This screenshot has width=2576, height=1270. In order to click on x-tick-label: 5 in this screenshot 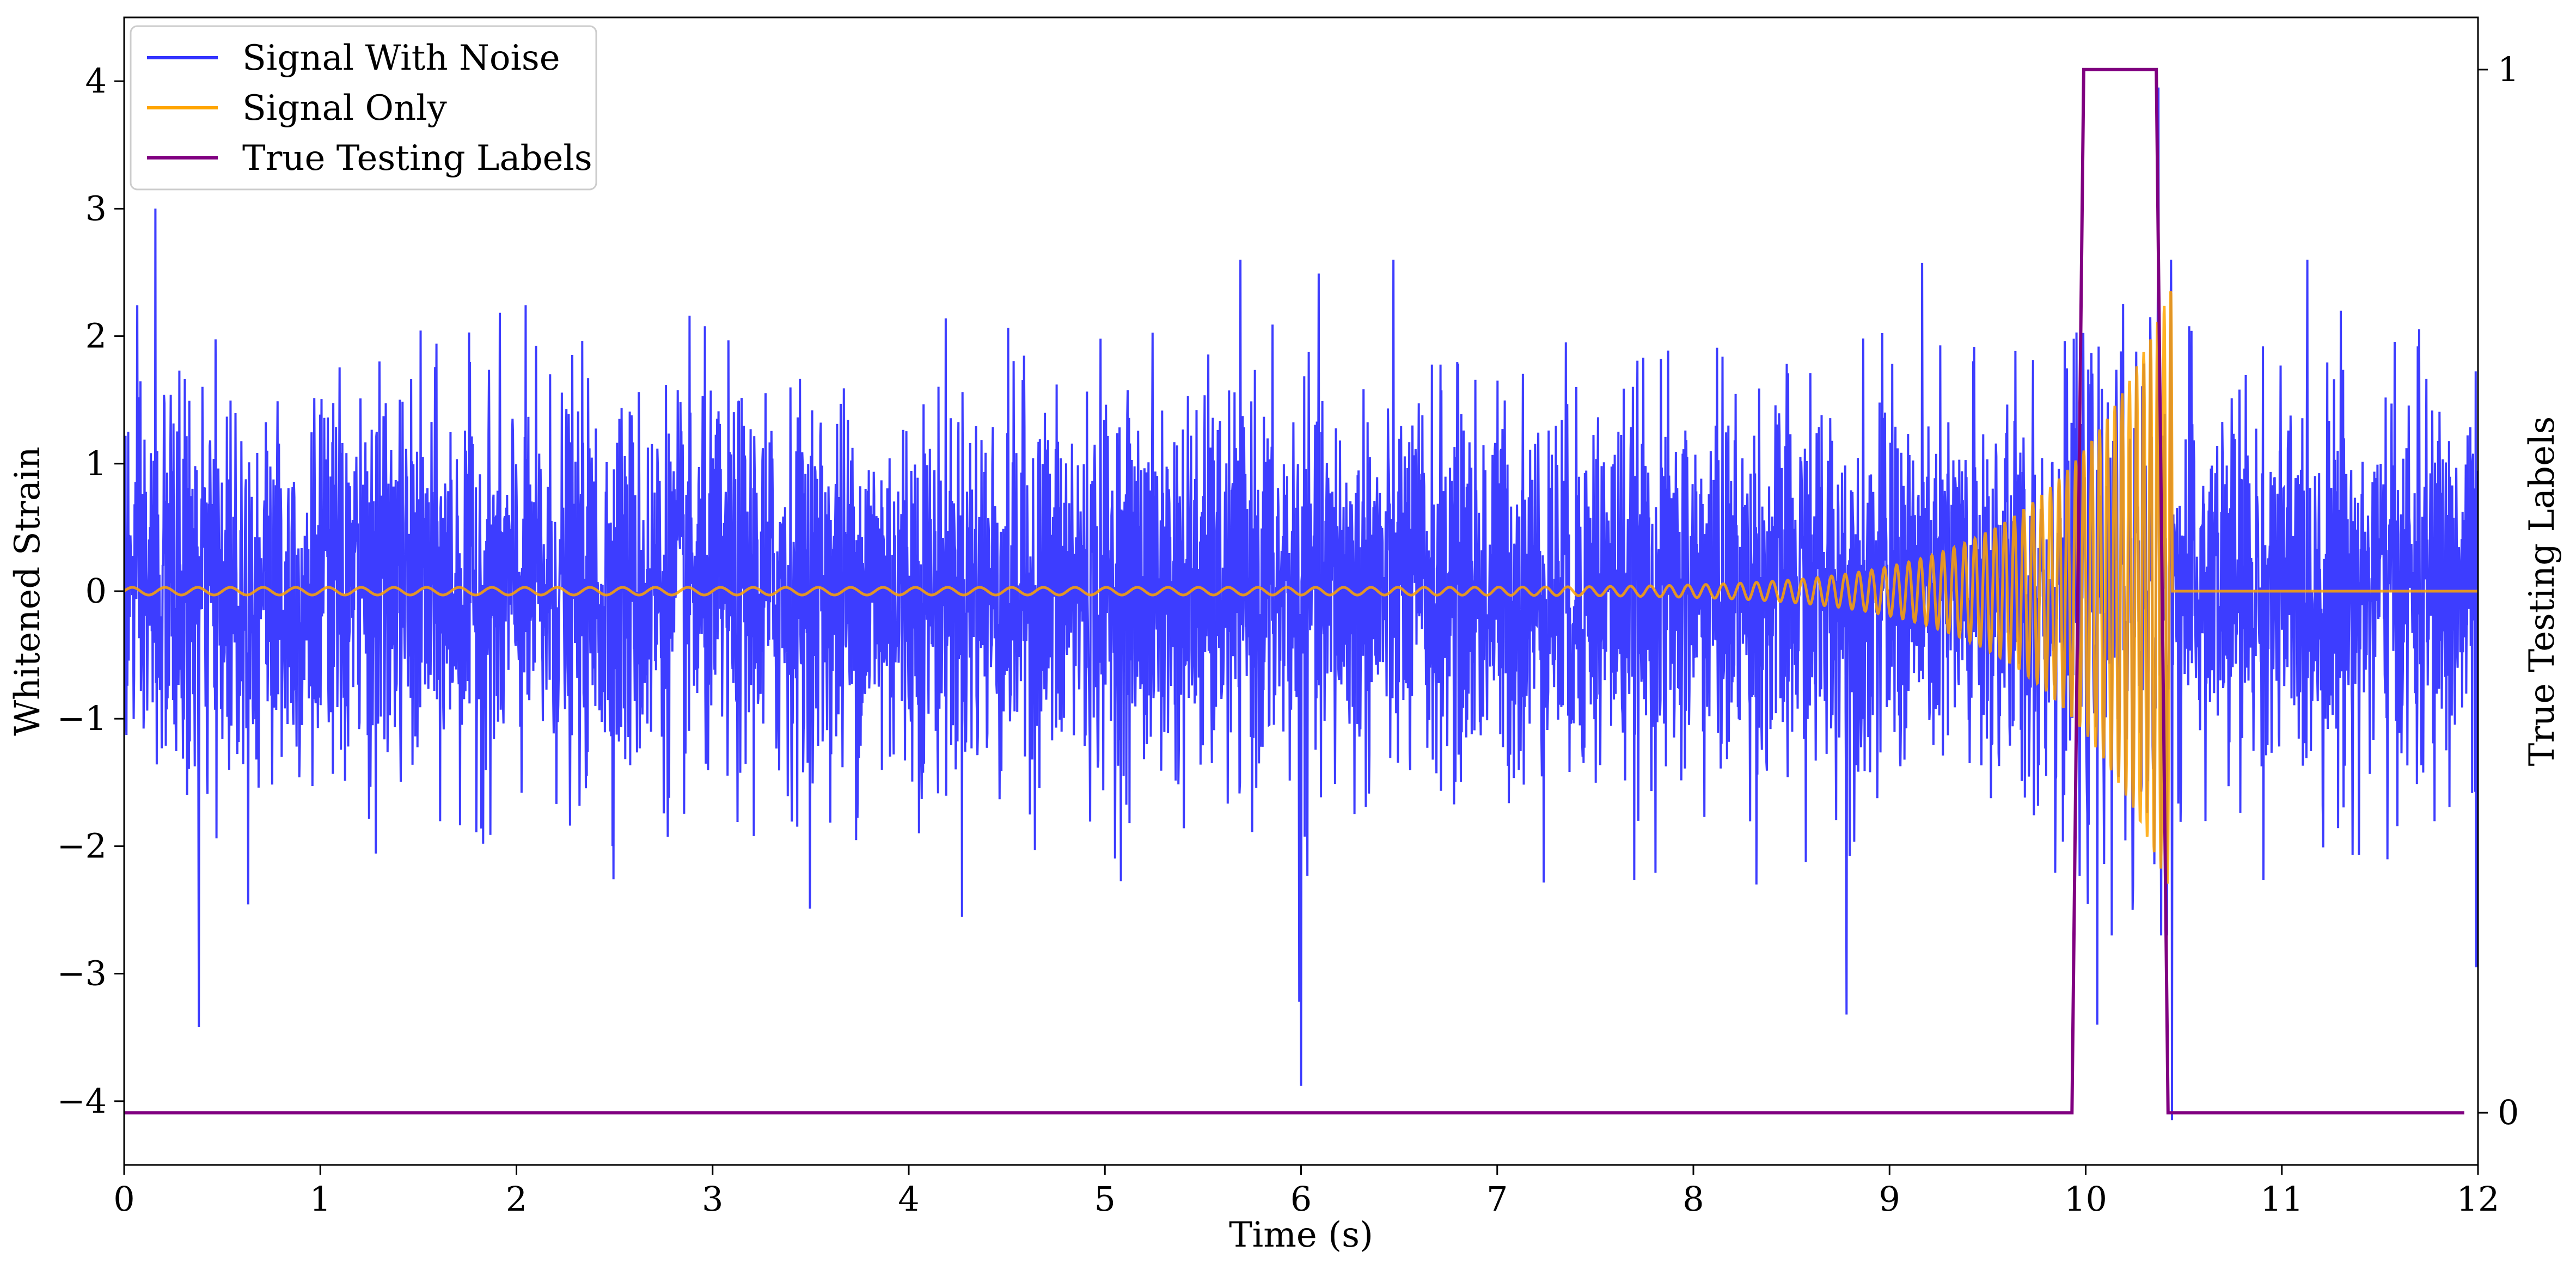, I will do `click(1105, 1199)`.